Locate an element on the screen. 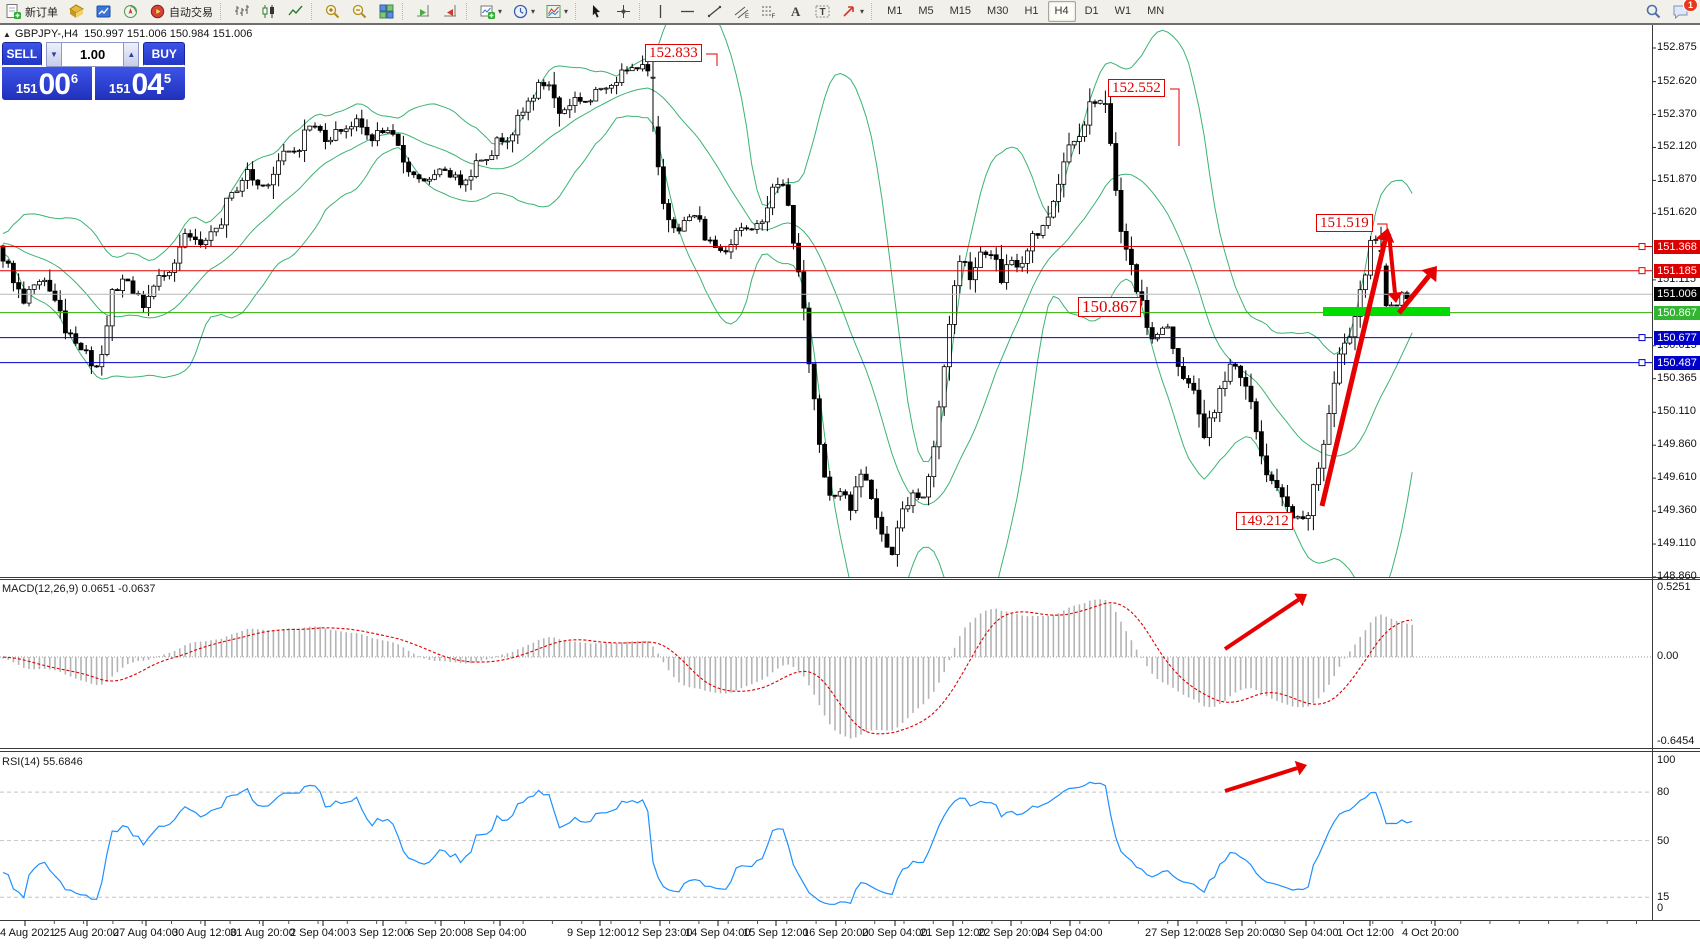 This screenshot has width=1700, height=946. price-annotation: 152.552 is located at coordinates (1136, 88).